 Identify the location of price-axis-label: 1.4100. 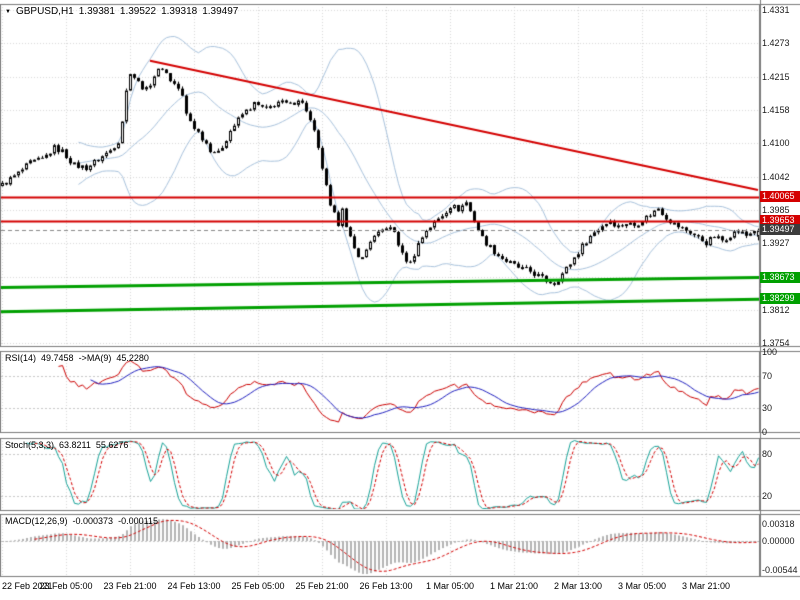
(776, 143).